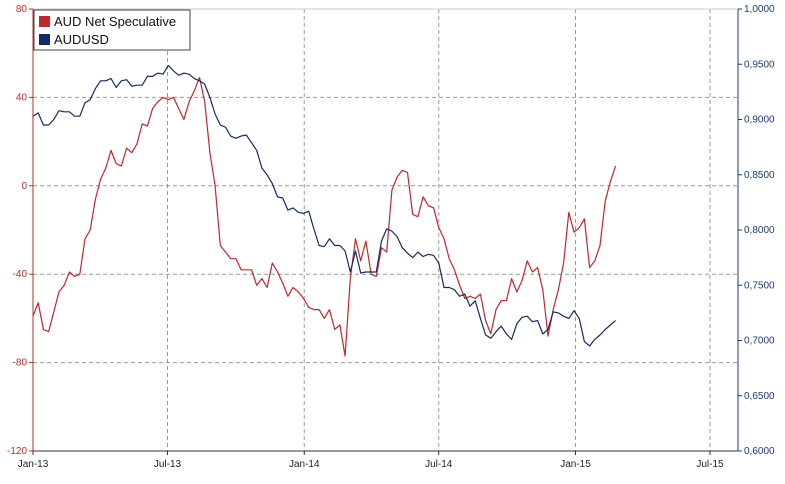  Describe the element at coordinates (759, 341) in the screenshot. I see `y-right-tick-label: 0,7000` at that location.